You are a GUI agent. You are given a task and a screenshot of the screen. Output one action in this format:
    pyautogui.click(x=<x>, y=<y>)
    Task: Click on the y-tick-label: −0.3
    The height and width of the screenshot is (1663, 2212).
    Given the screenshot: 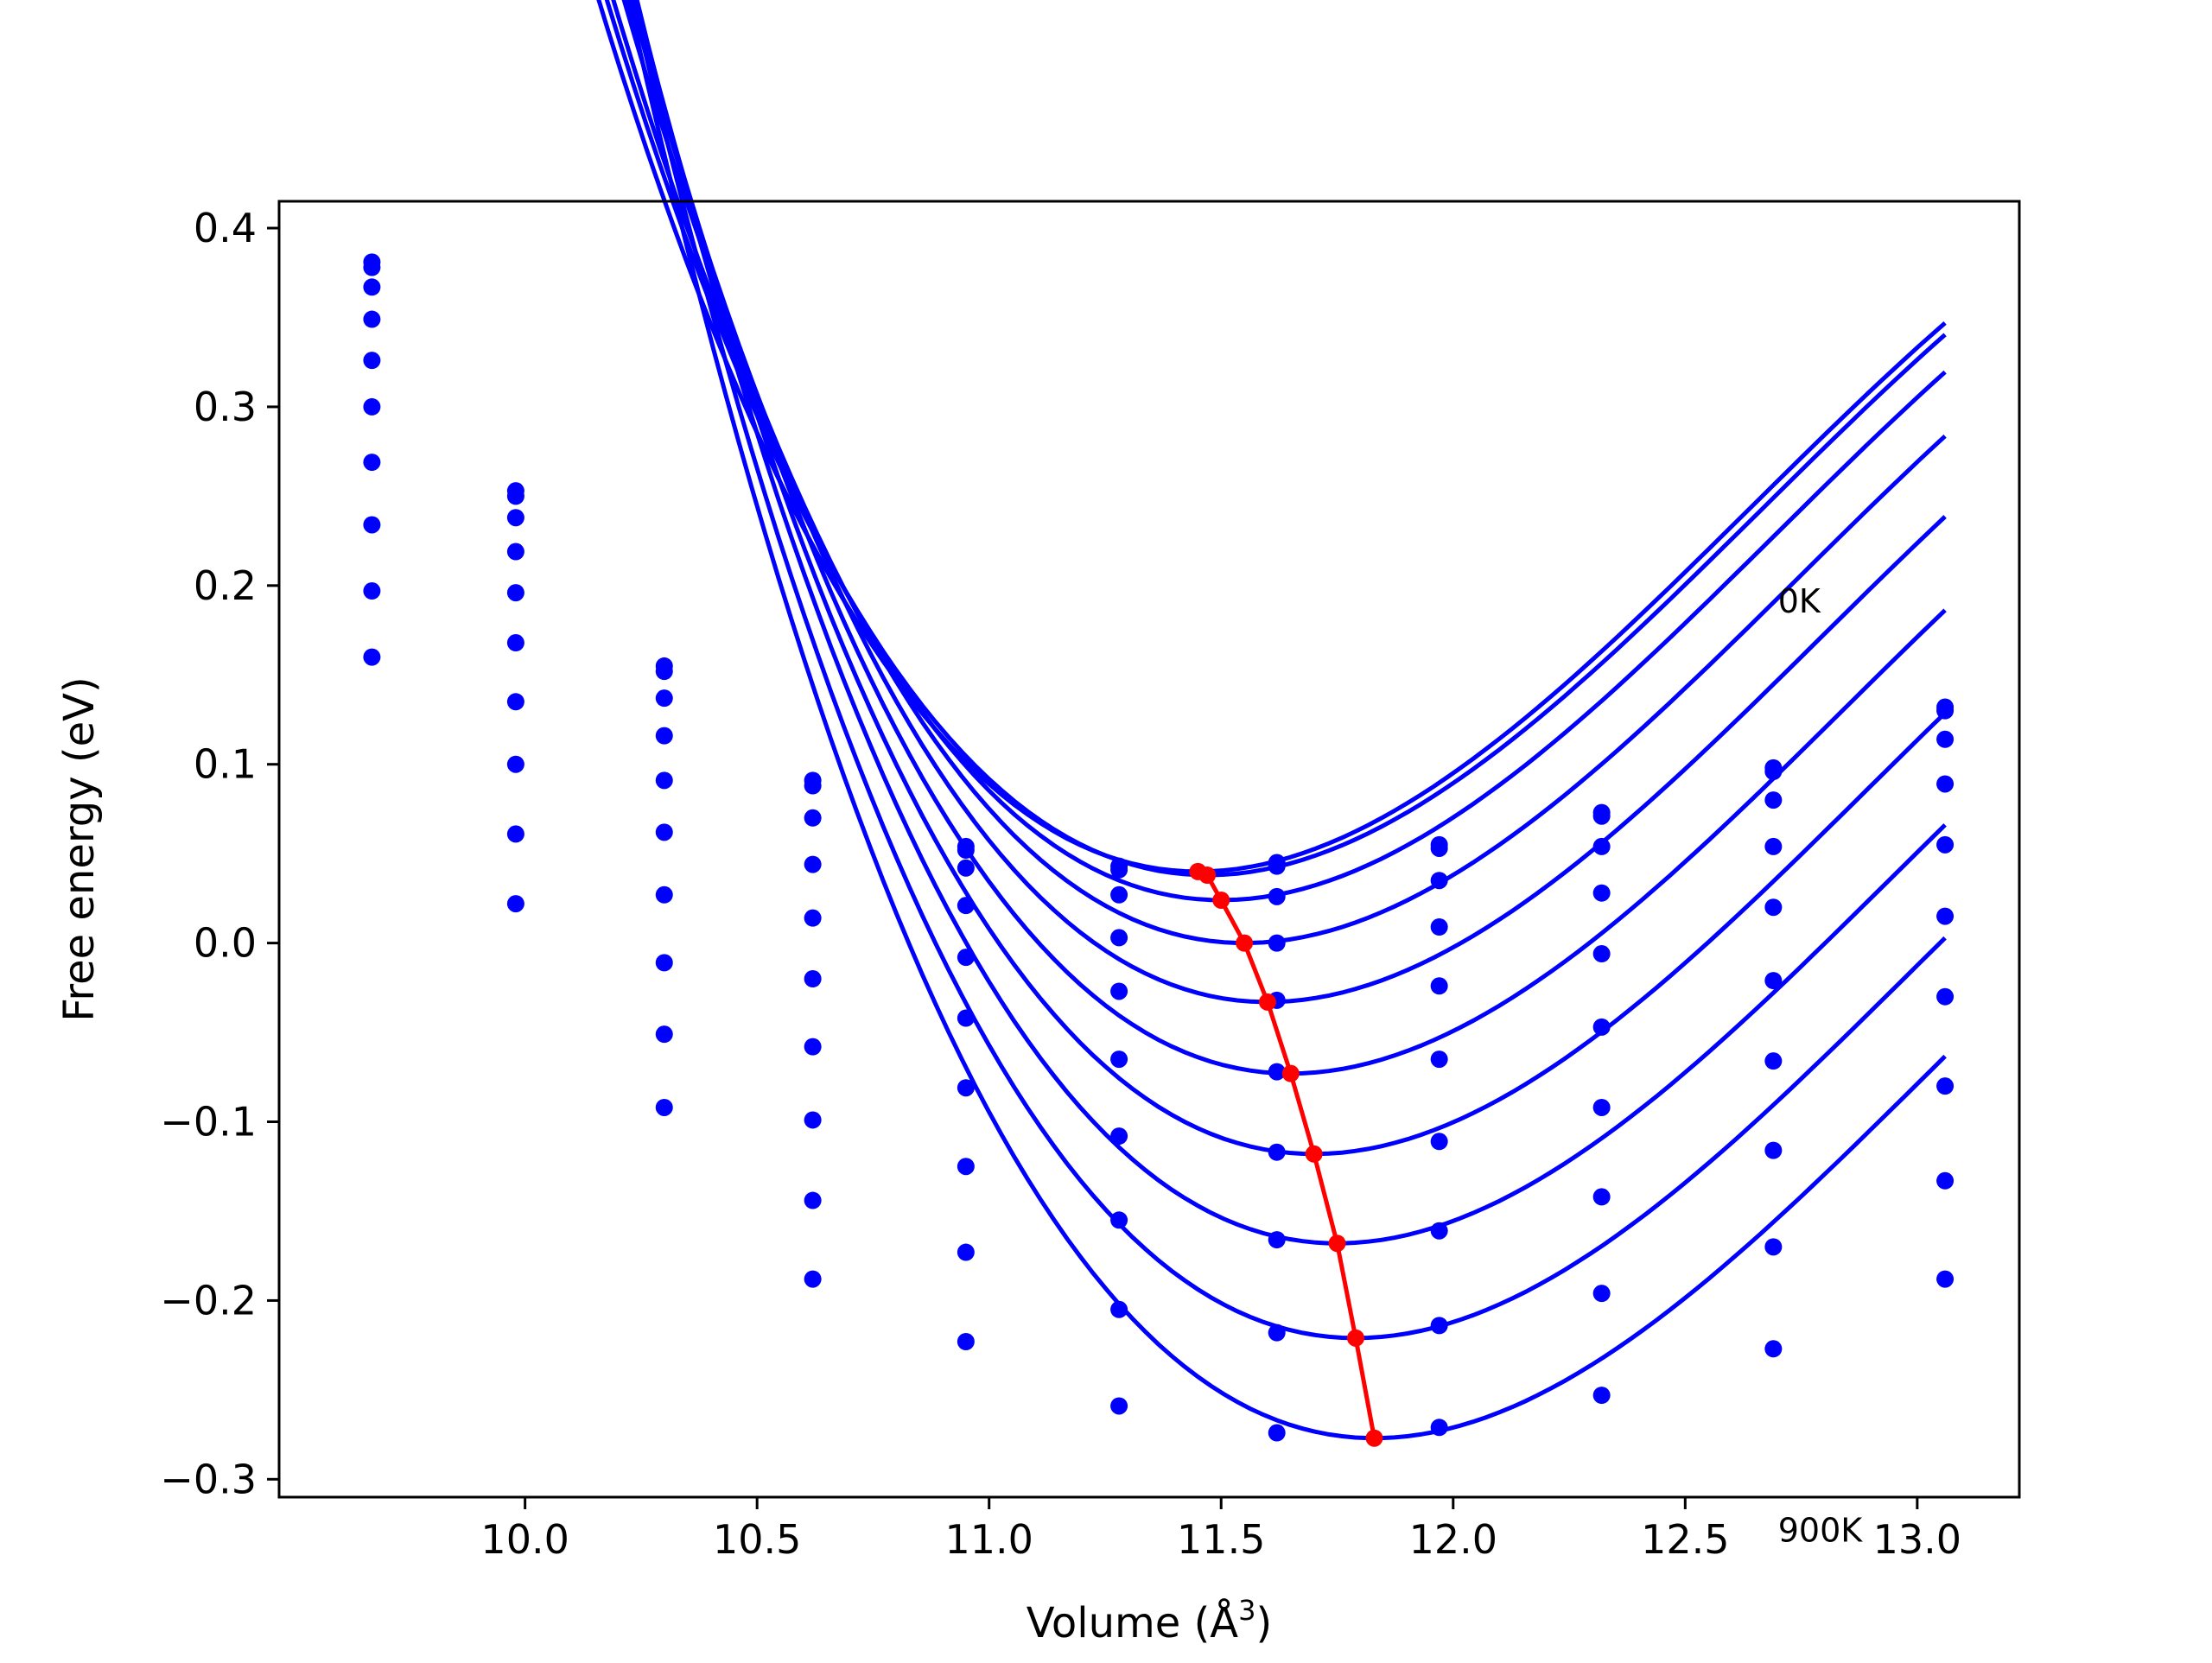 What is the action you would take?
    pyautogui.click(x=208, y=1479)
    